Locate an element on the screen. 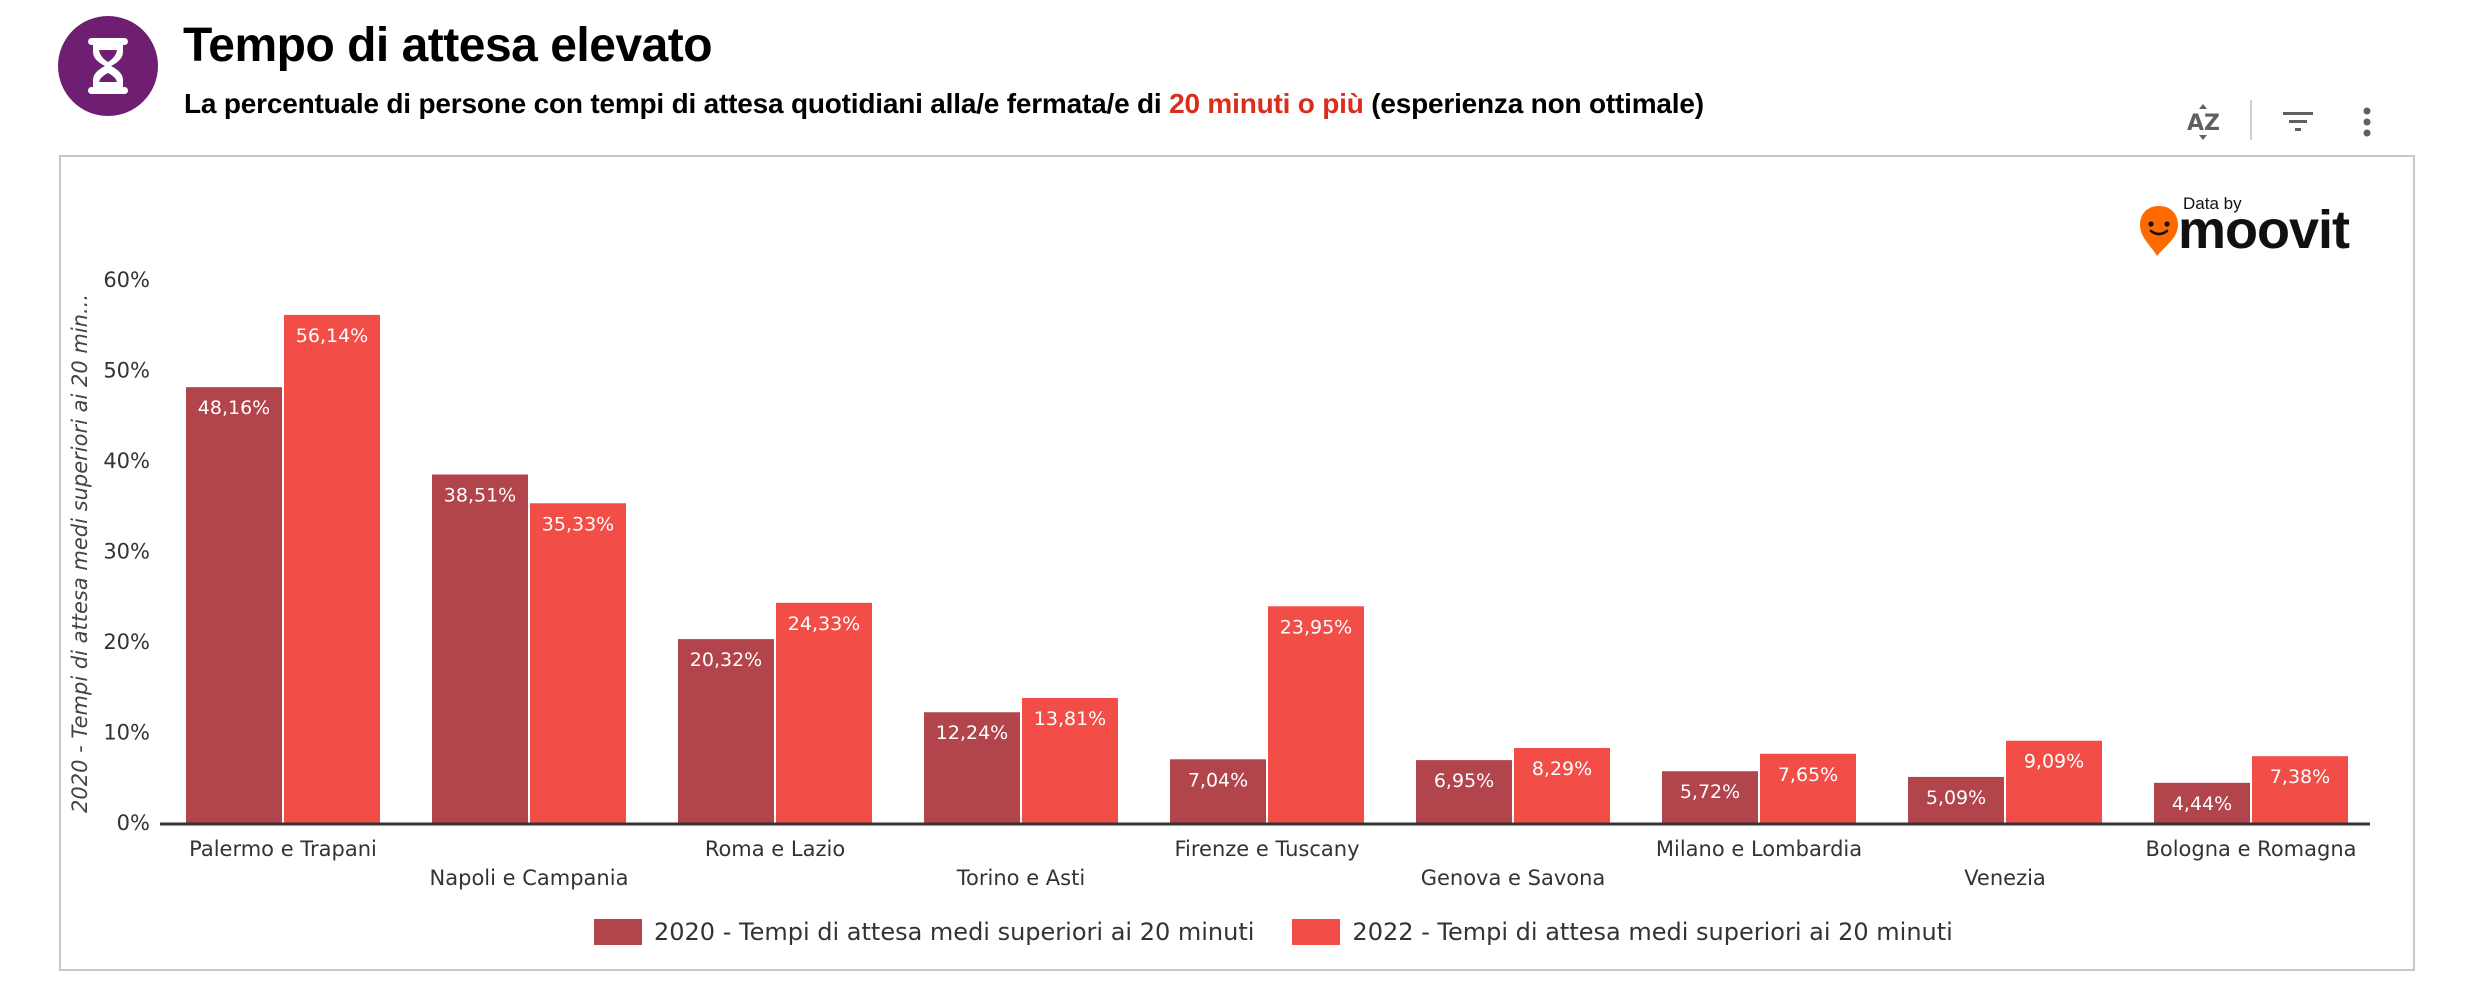 Image resolution: width=2467 pixels, height=1000 pixels. x-tick-label: Firenze e Tuscany is located at coordinates (1266, 849).